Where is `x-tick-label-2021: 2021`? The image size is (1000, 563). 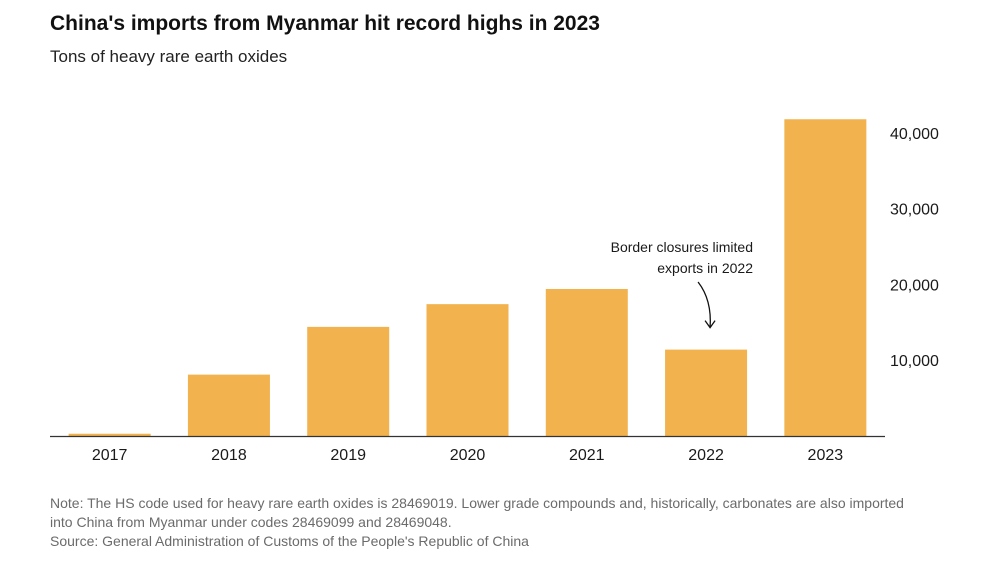
x-tick-label-2021: 2021 is located at coordinates (587, 455).